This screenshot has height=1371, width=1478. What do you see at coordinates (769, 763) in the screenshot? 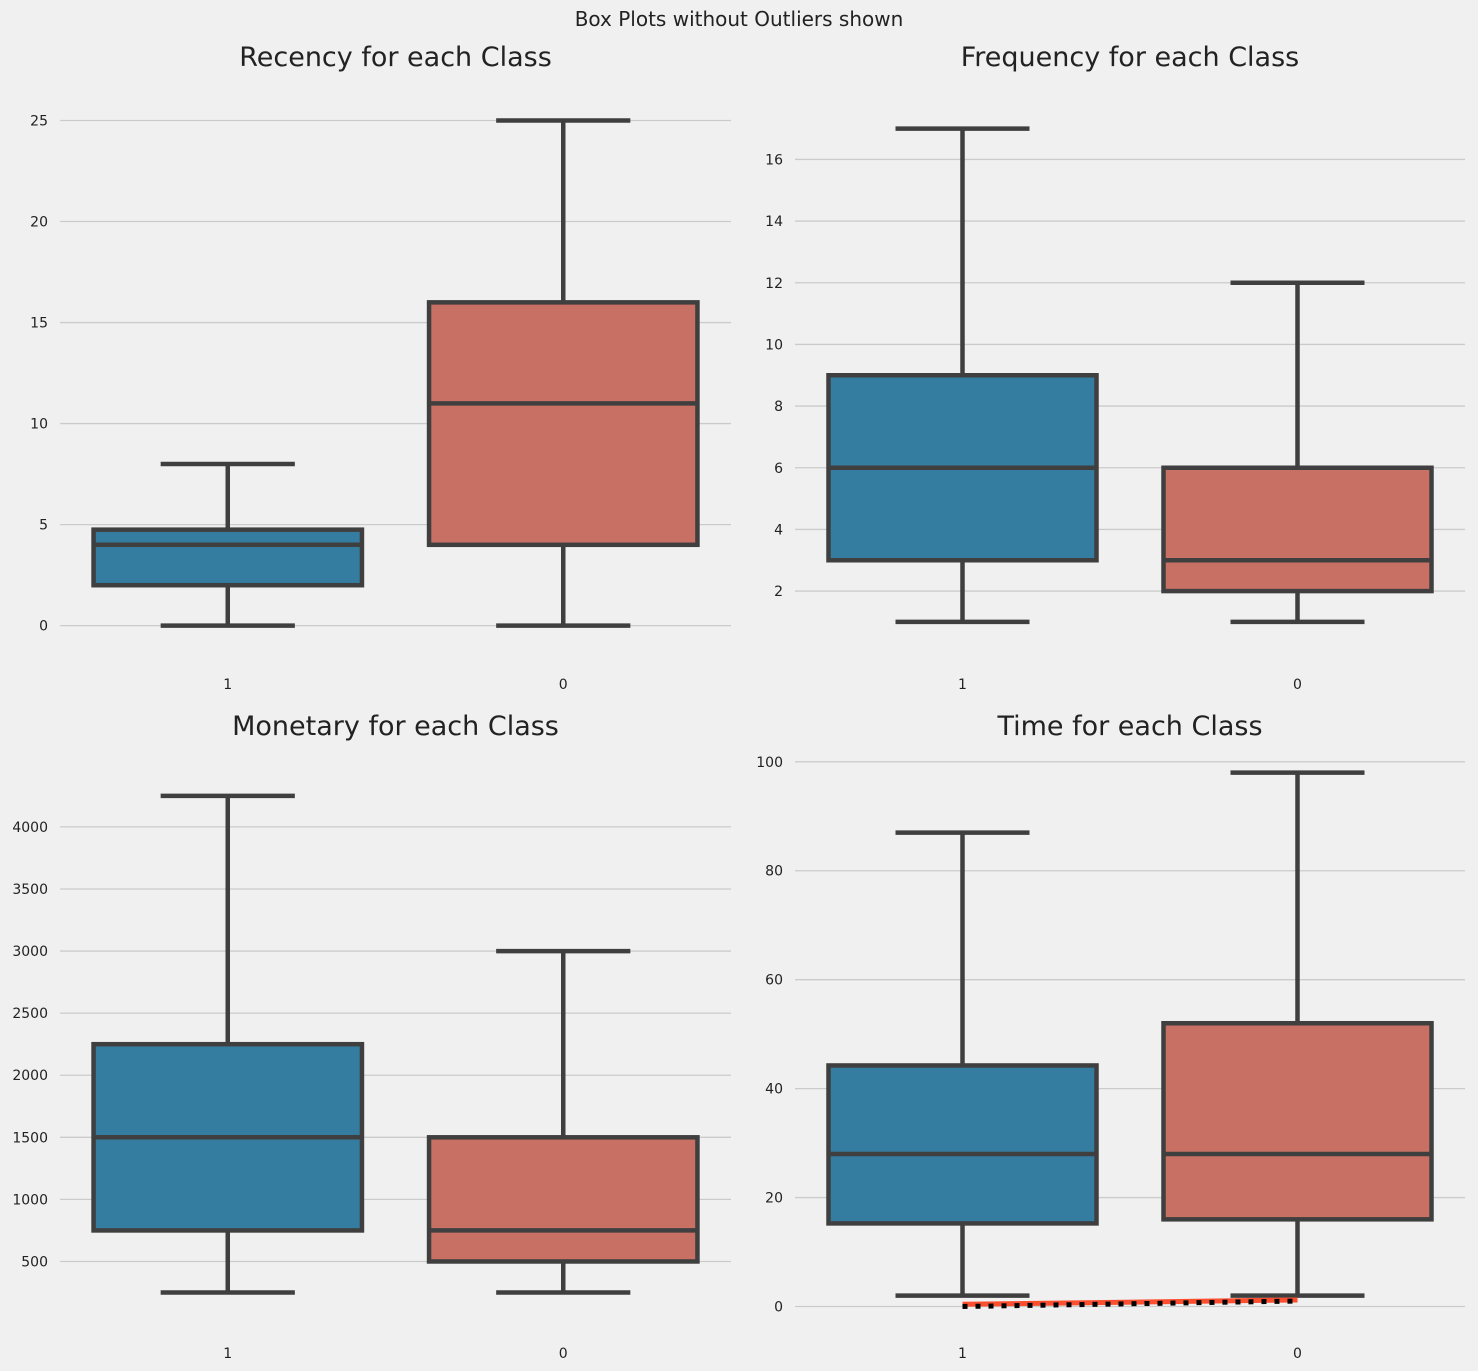
I see `y-tick-label: 100` at bounding box center [769, 763].